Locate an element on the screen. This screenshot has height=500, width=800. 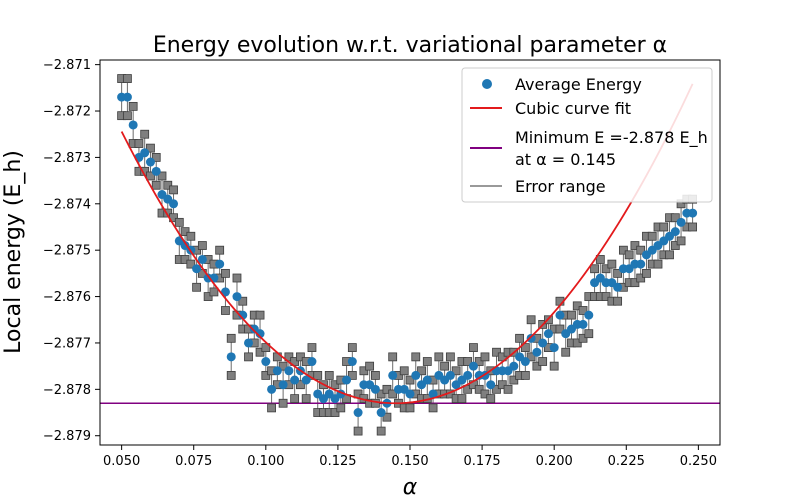
legend-label-fit: Cubic curve fit is located at coordinates (573, 108).